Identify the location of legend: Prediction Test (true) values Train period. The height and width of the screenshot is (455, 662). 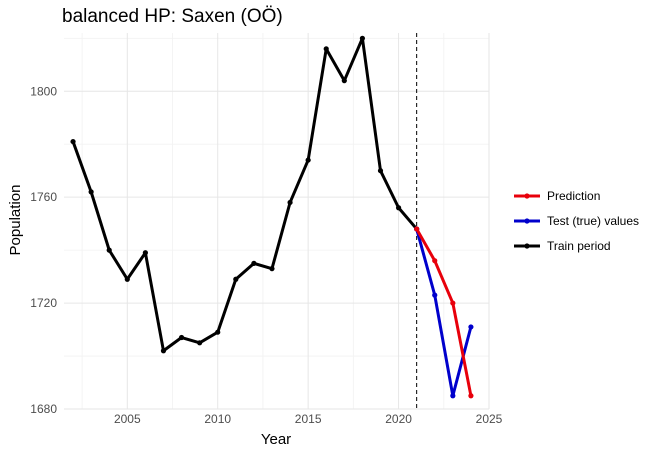
(576, 221).